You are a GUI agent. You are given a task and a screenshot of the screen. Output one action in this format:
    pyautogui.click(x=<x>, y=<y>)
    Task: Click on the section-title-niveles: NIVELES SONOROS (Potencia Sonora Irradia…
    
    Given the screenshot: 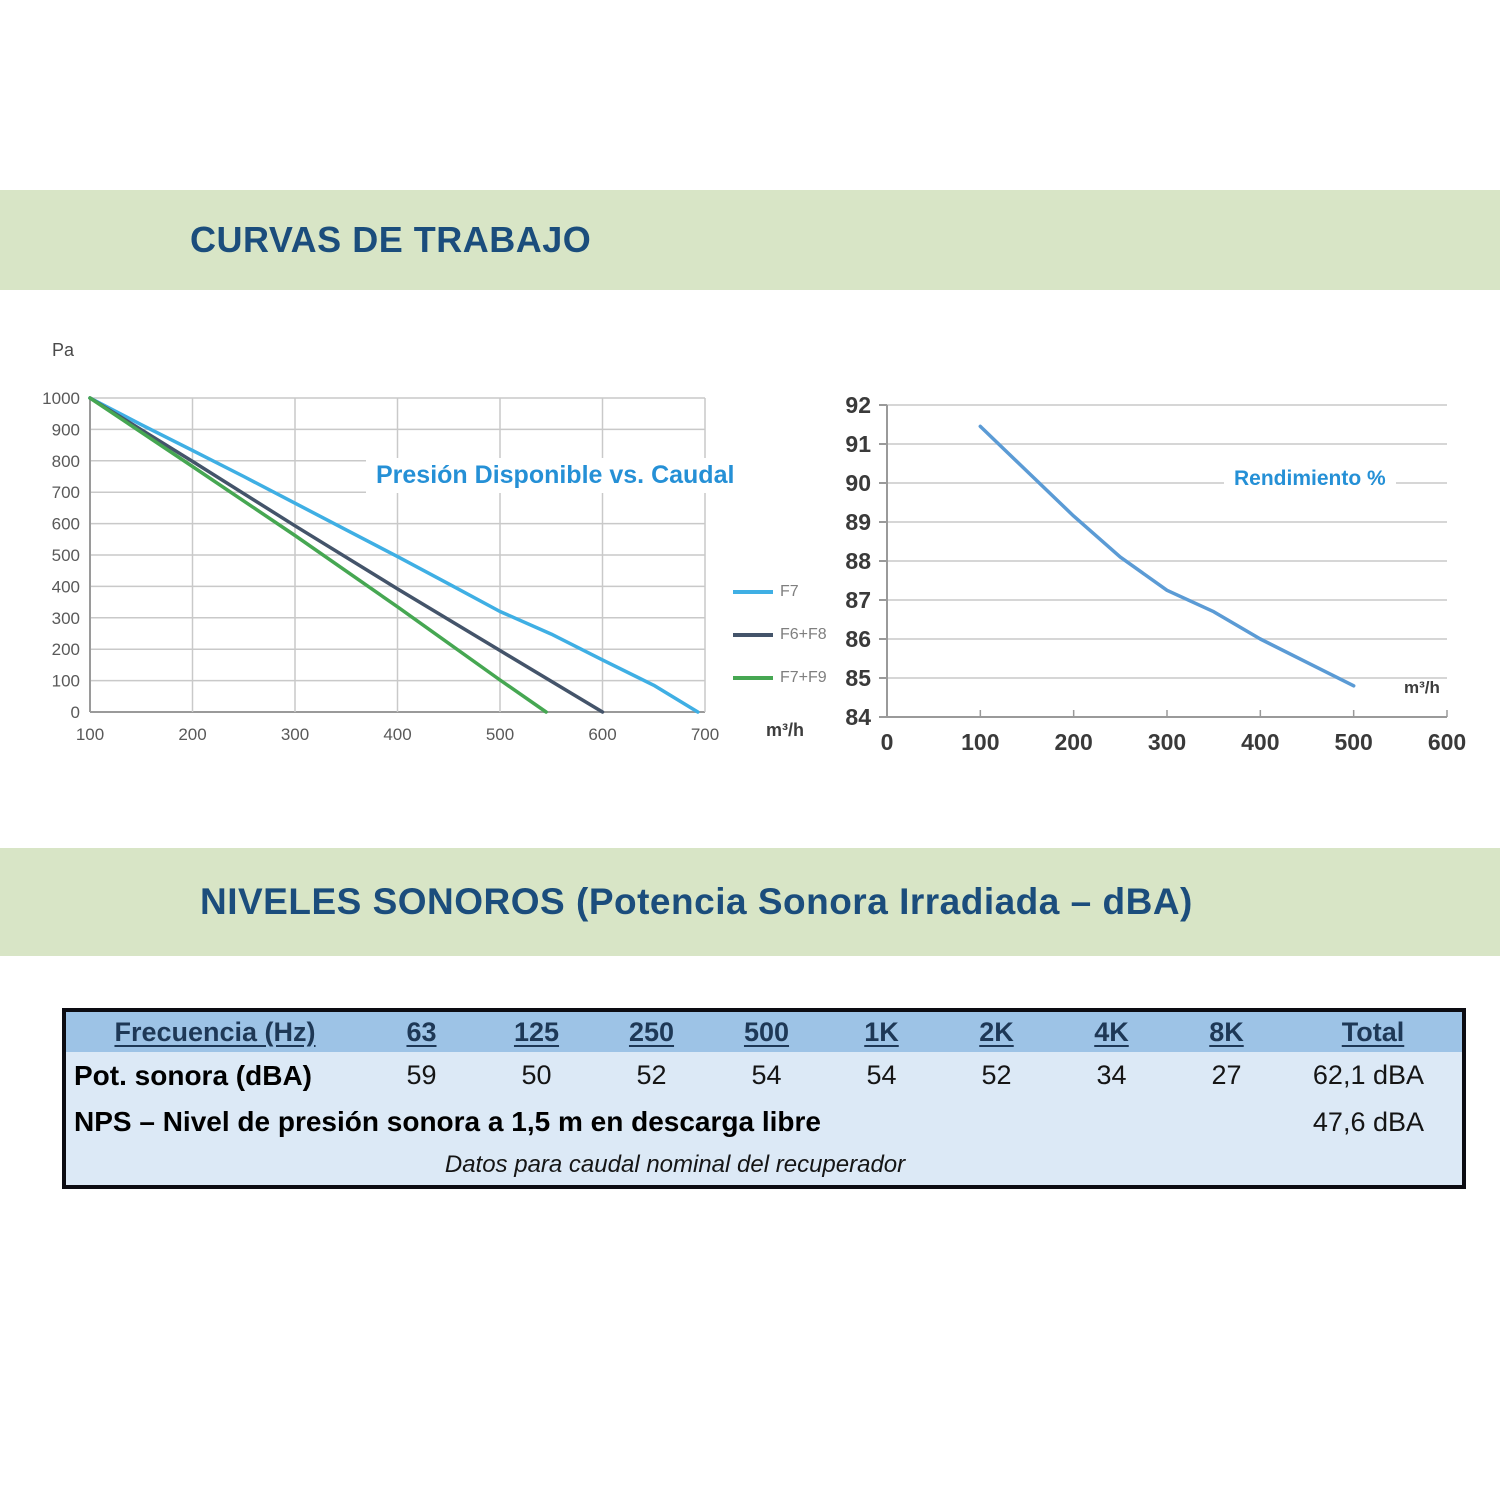 What is the action you would take?
    pyautogui.click(x=696, y=901)
    